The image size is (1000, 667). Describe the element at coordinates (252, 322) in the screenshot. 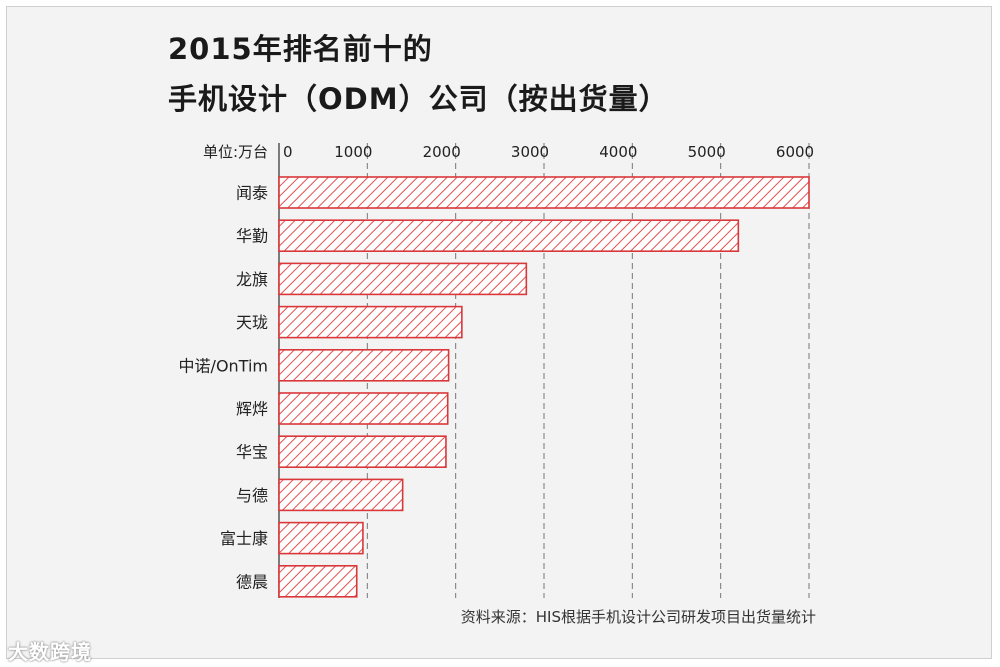

I see `category-label: 天珑` at that location.